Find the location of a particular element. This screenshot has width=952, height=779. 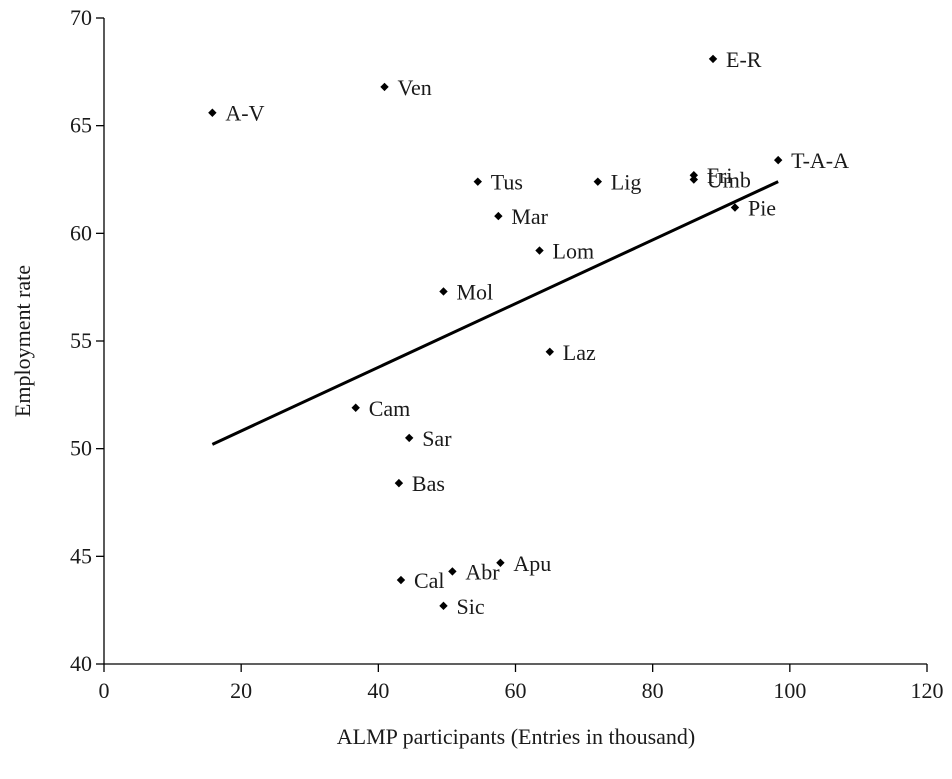

y-tick-label: 65 is located at coordinates (81, 125).